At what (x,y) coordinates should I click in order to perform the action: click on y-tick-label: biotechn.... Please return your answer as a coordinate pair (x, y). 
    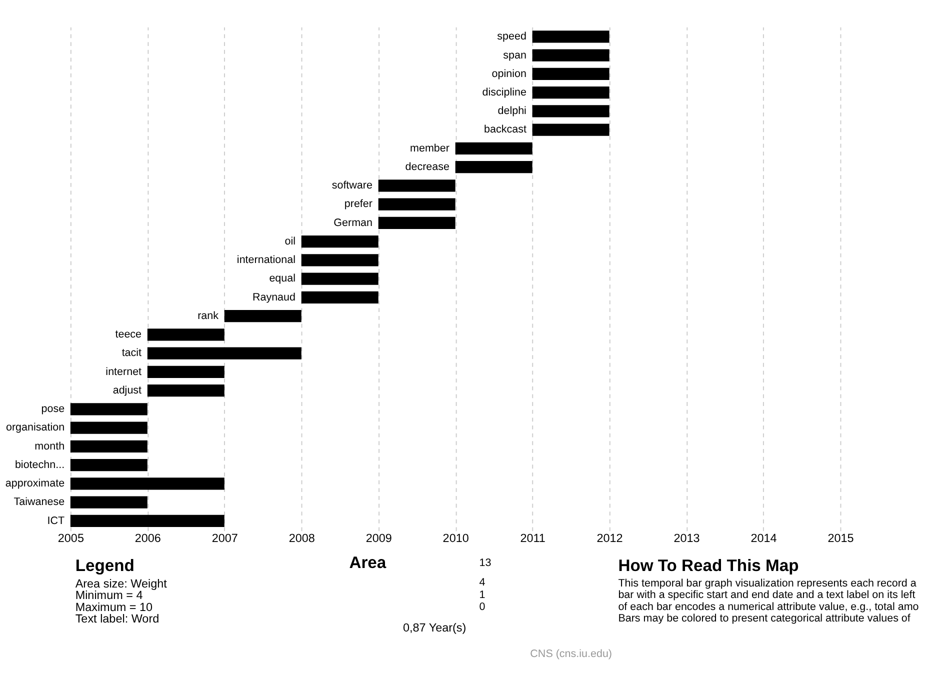
    Looking at the image, I should click on (39, 464).